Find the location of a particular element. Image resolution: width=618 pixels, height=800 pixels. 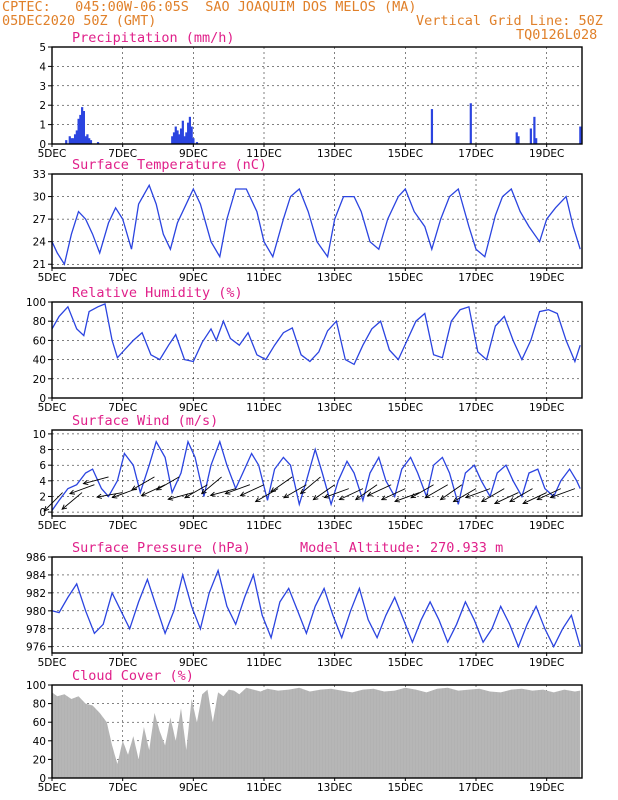

pressure-title: Surface Pressure (hPa) is located at coordinates (161, 548).